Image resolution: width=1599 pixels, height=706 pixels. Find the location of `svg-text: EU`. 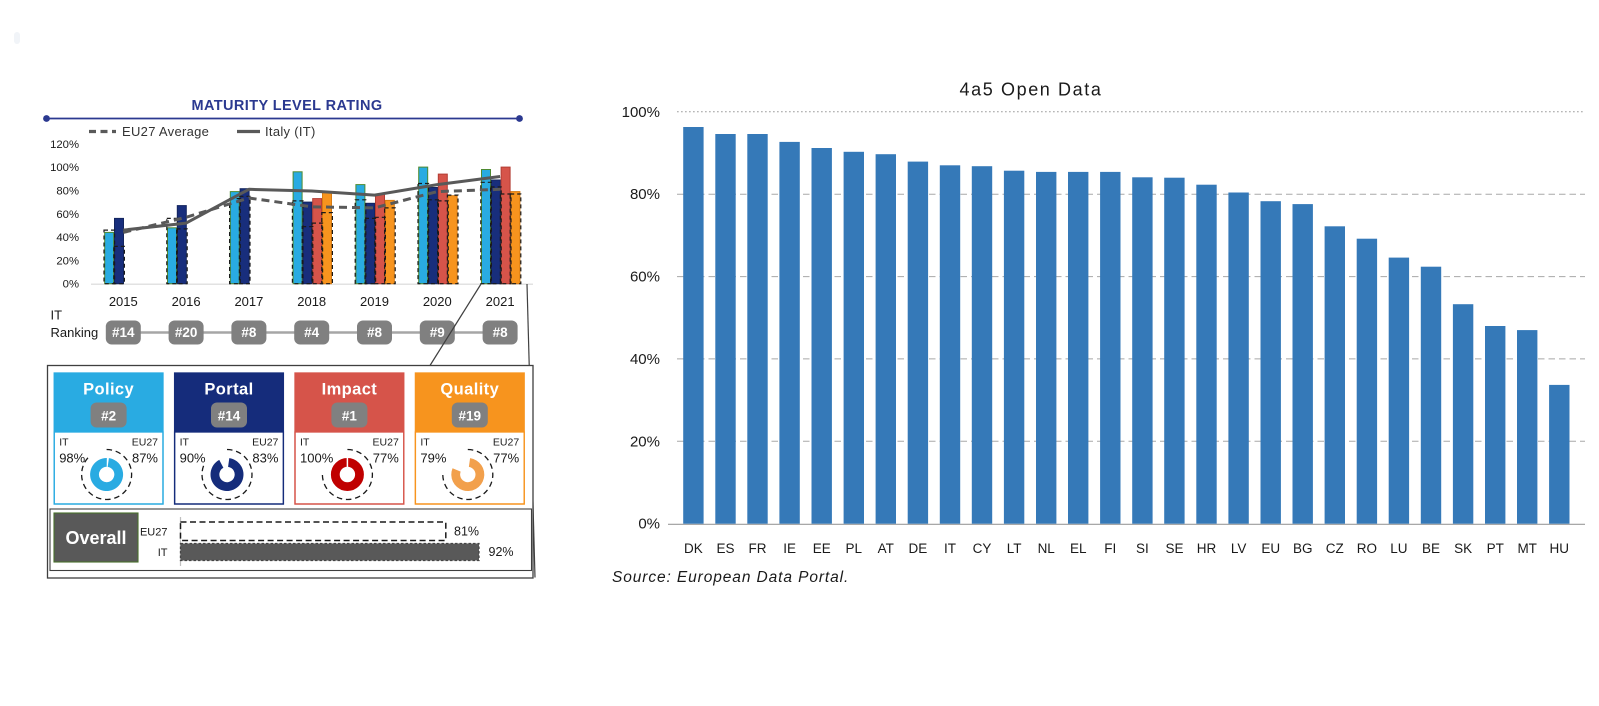

svg-text: EU is located at coordinates (1270, 548).